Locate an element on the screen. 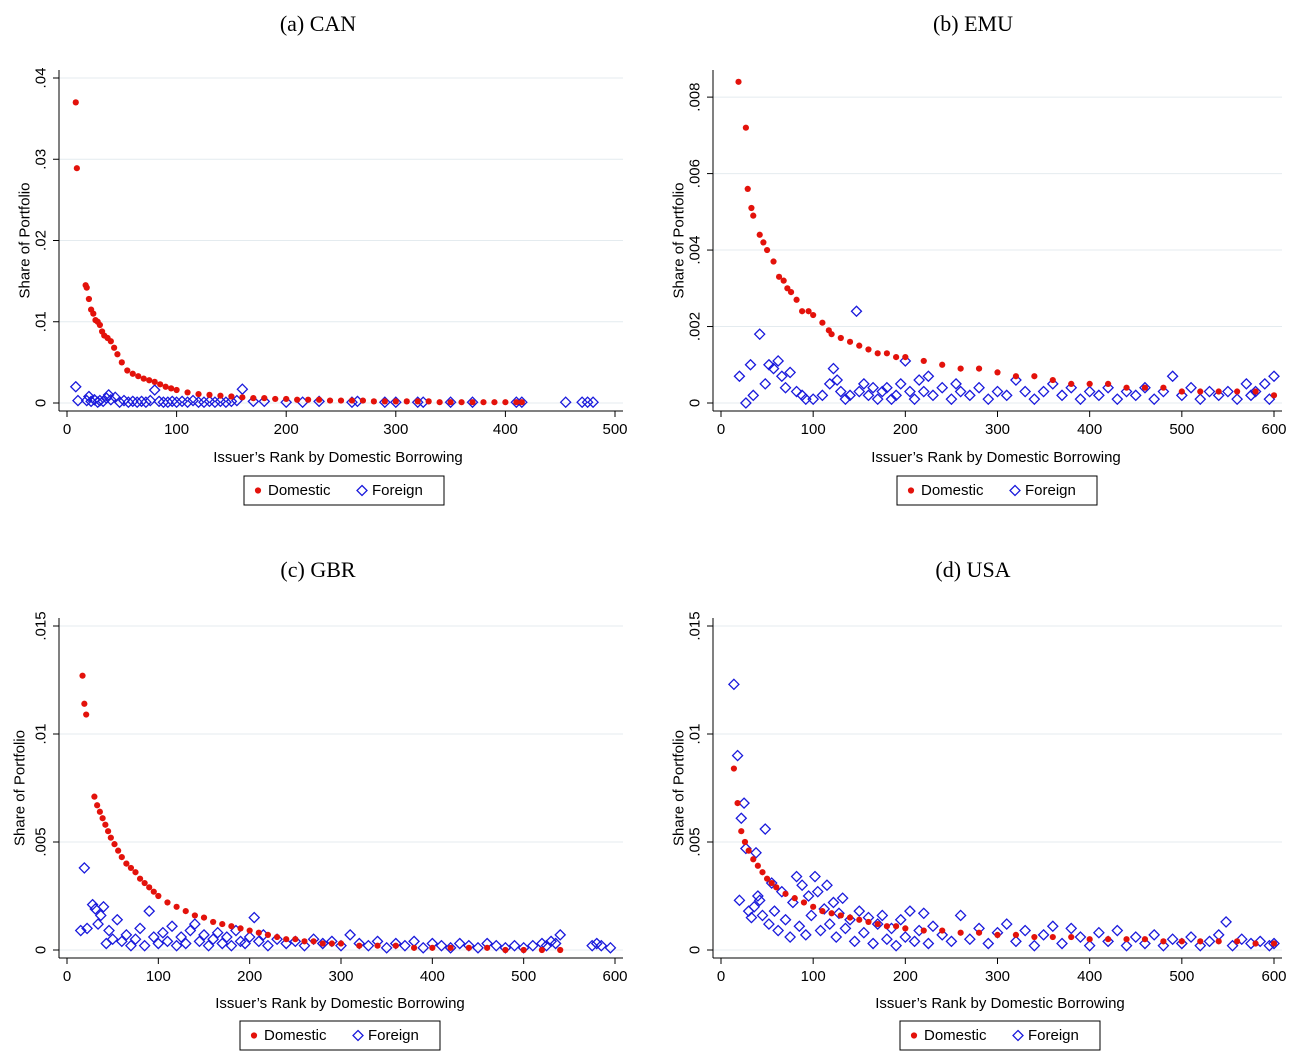 The width and height of the screenshot is (1291, 1057). y-tick-label: .04 is located at coordinates (41, 78).